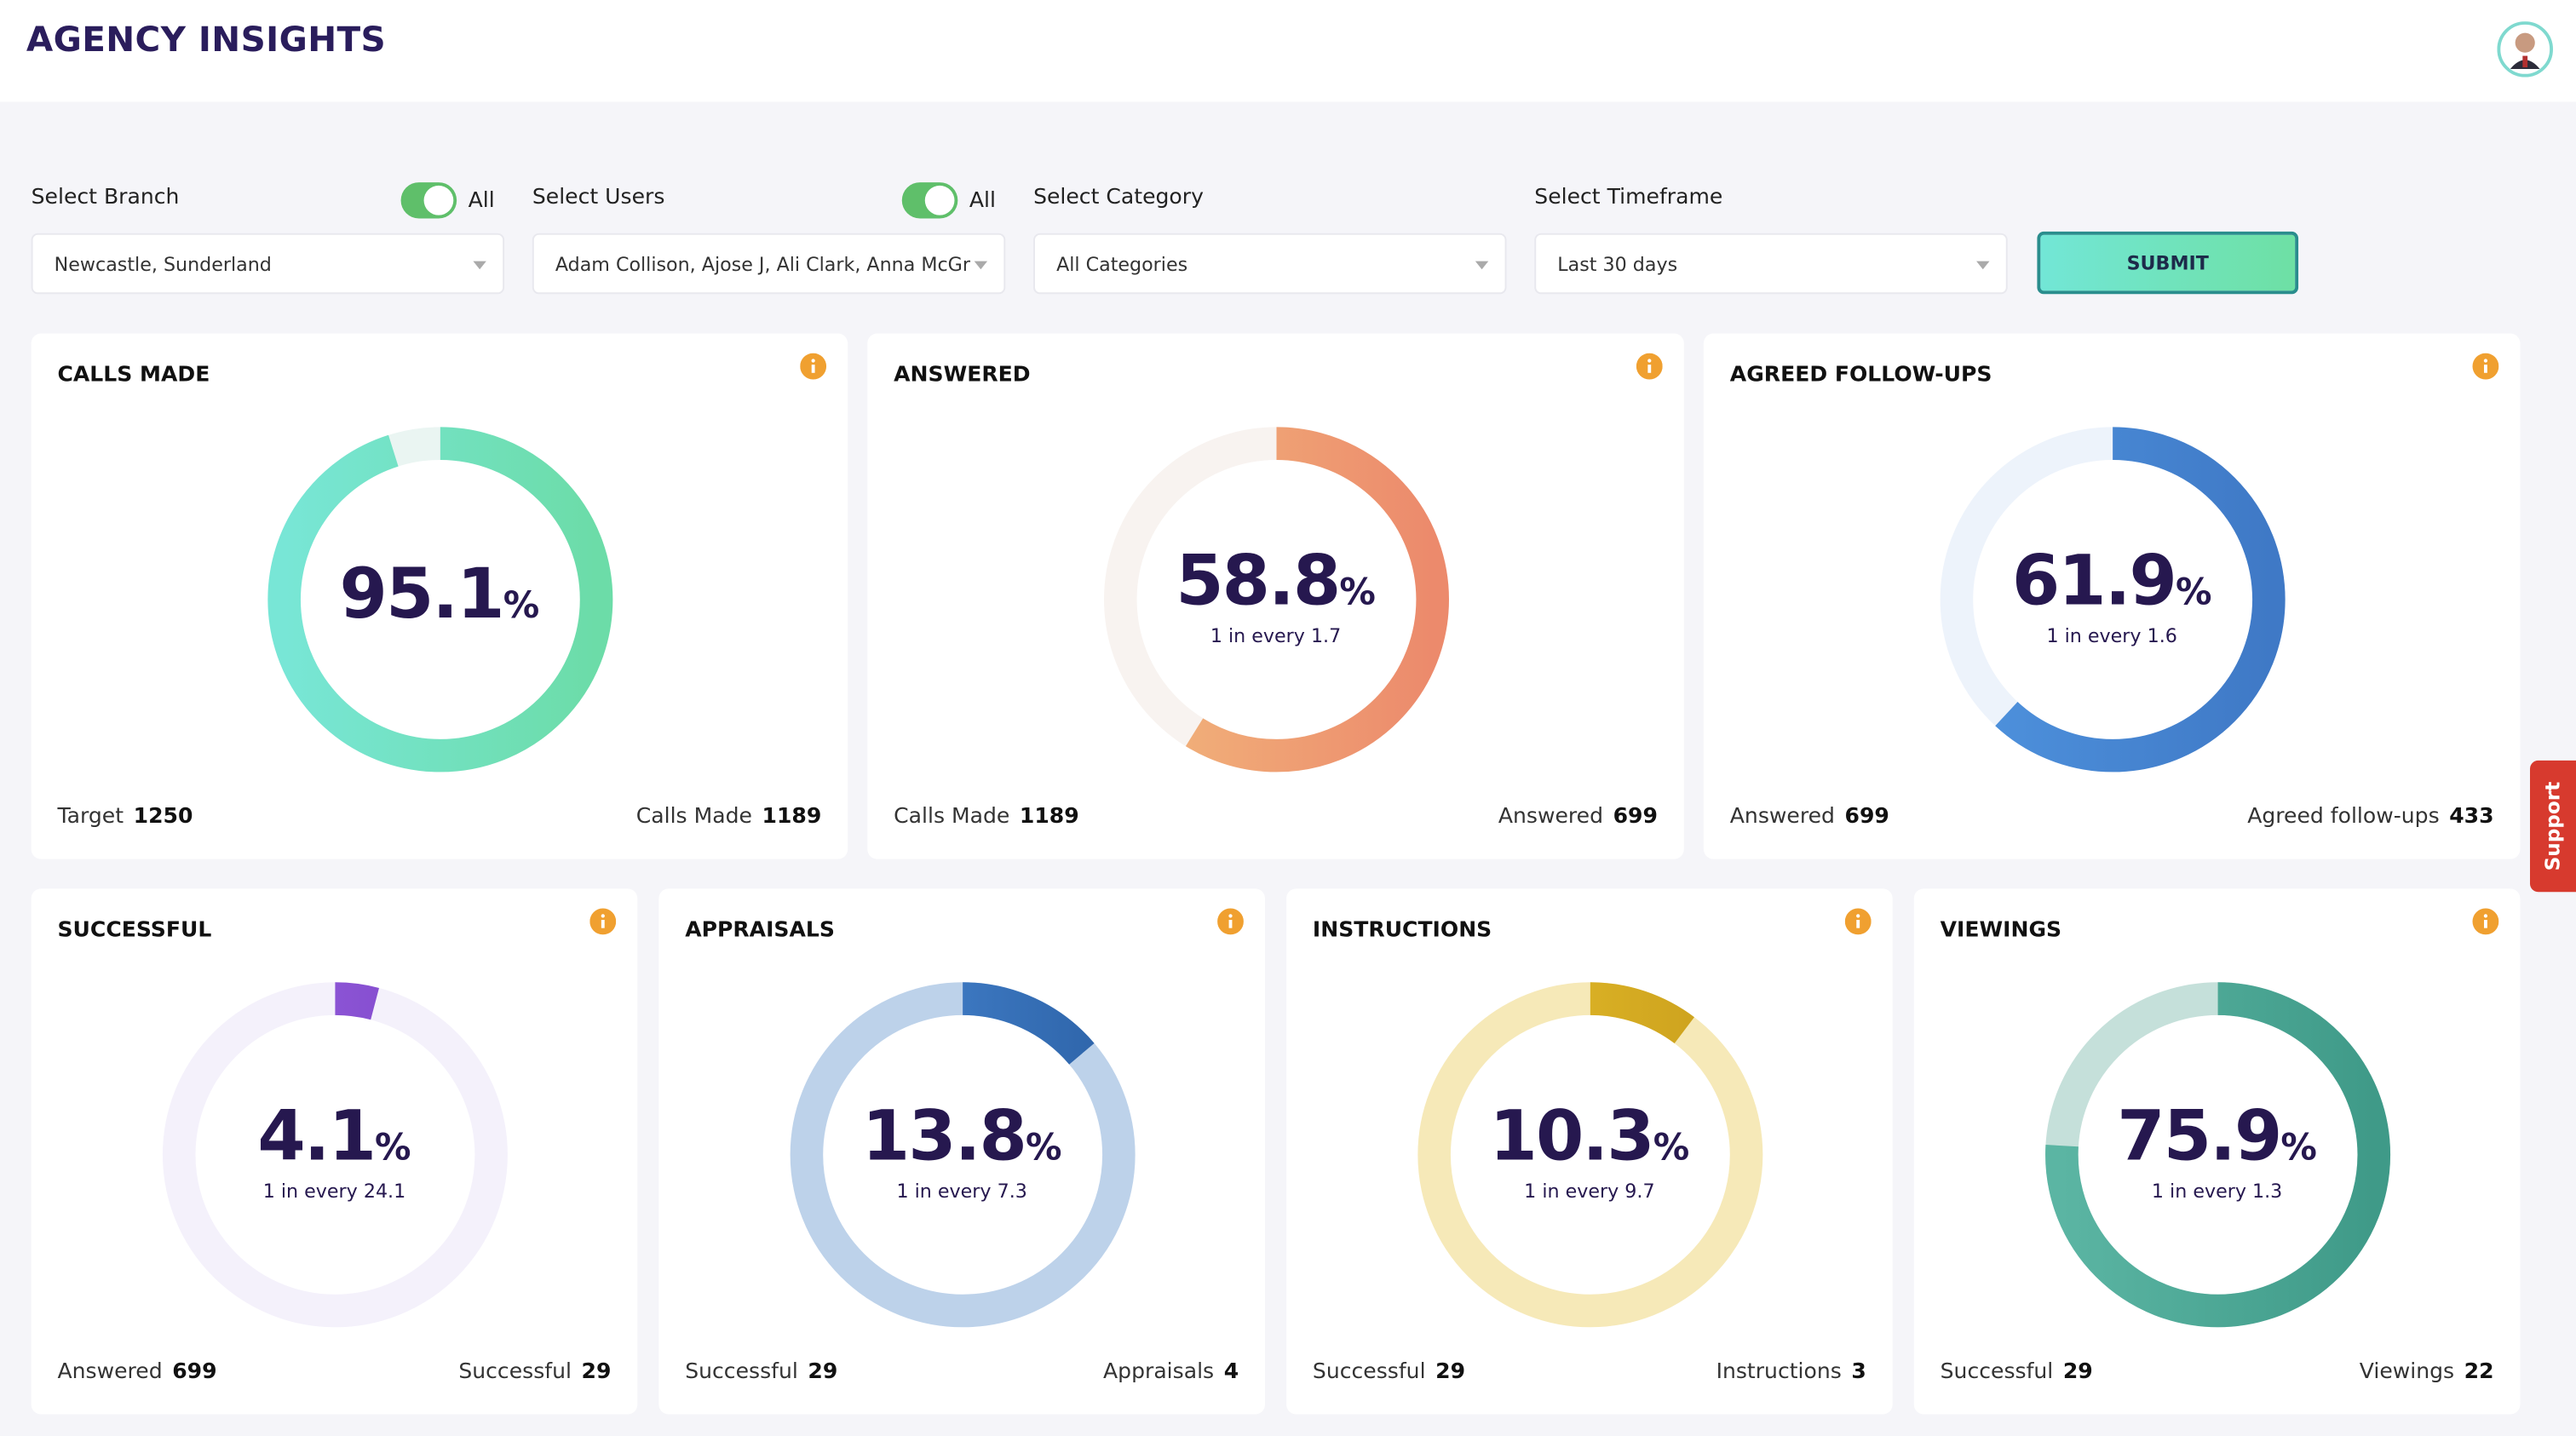 This screenshot has height=1436, width=2576. Describe the element at coordinates (1572, 1135) in the screenshot. I see `percent-number: 10.3` at that location.